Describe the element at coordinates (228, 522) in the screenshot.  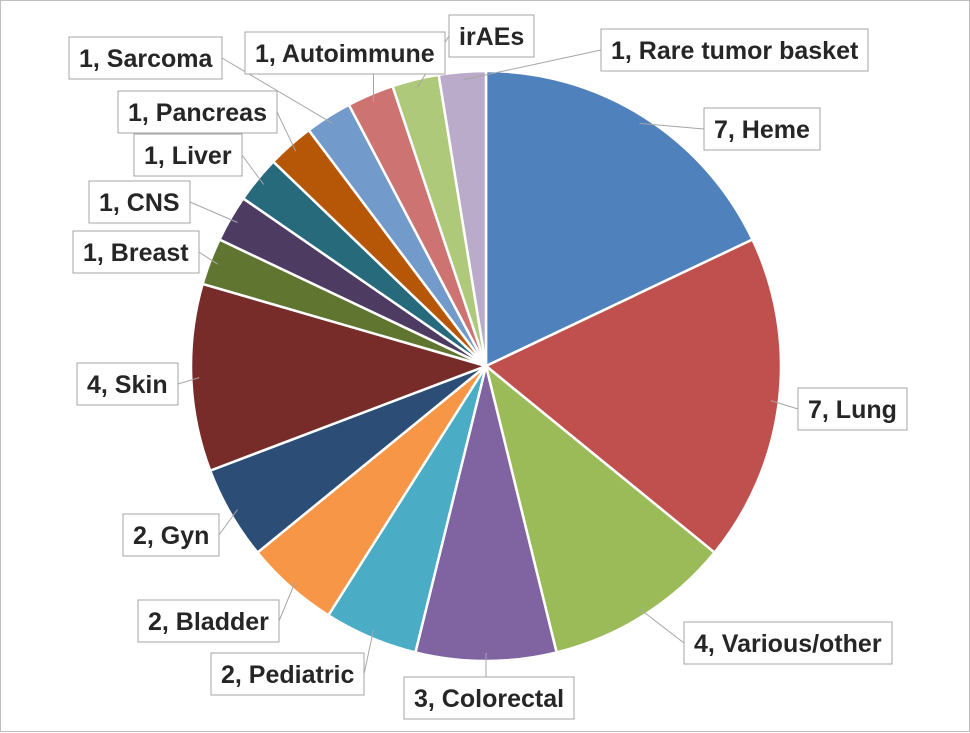
I see `leader-line-gyn` at that location.